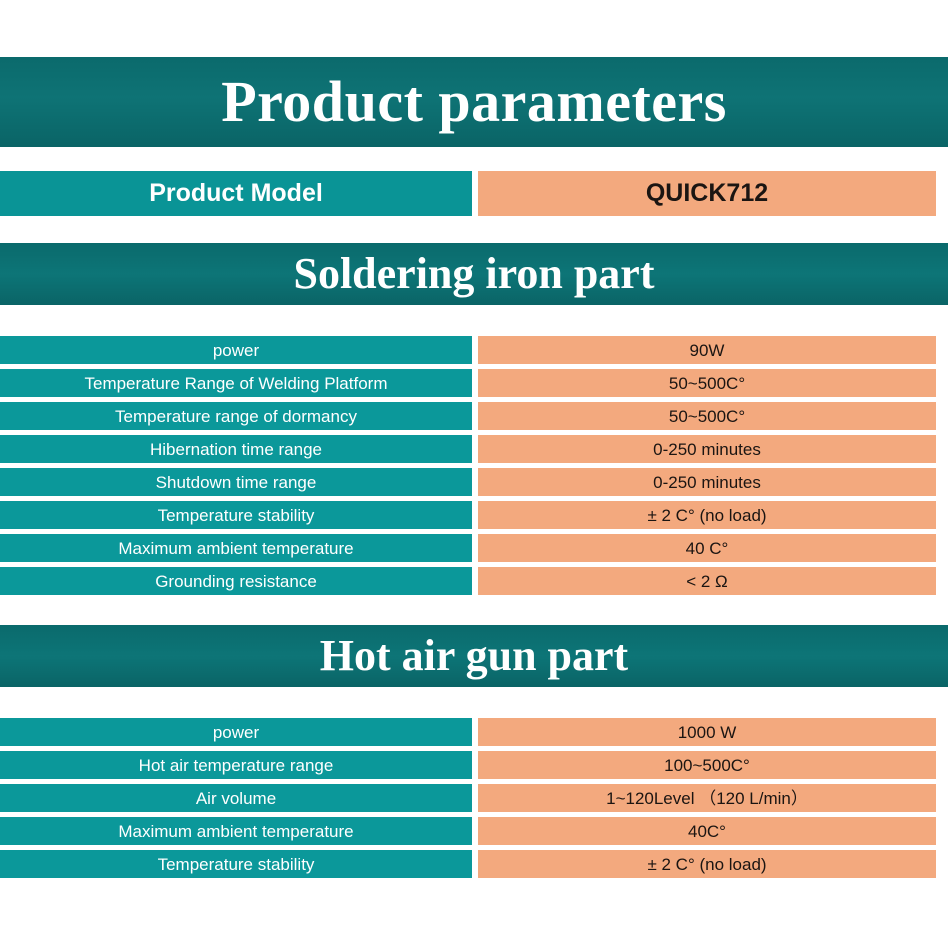  Describe the element at coordinates (474, 416) in the screenshot. I see `table-row: Temperature range of dormancy 50~500C°` at that location.